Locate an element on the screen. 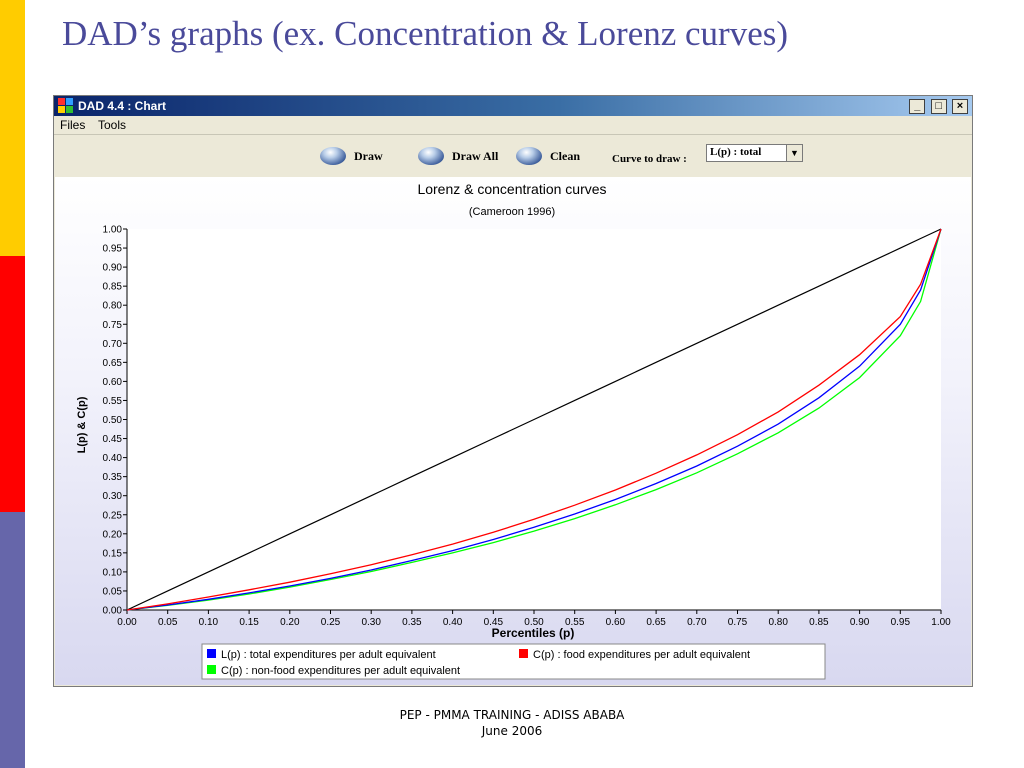  x-tick-label: 0.25 is located at coordinates (331, 622).